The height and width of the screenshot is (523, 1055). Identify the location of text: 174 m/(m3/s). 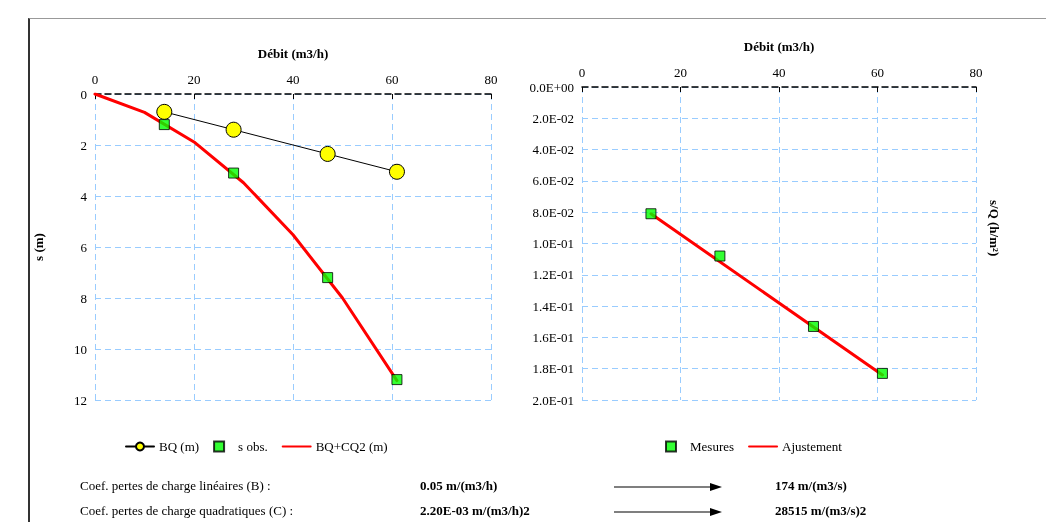
(811, 486).